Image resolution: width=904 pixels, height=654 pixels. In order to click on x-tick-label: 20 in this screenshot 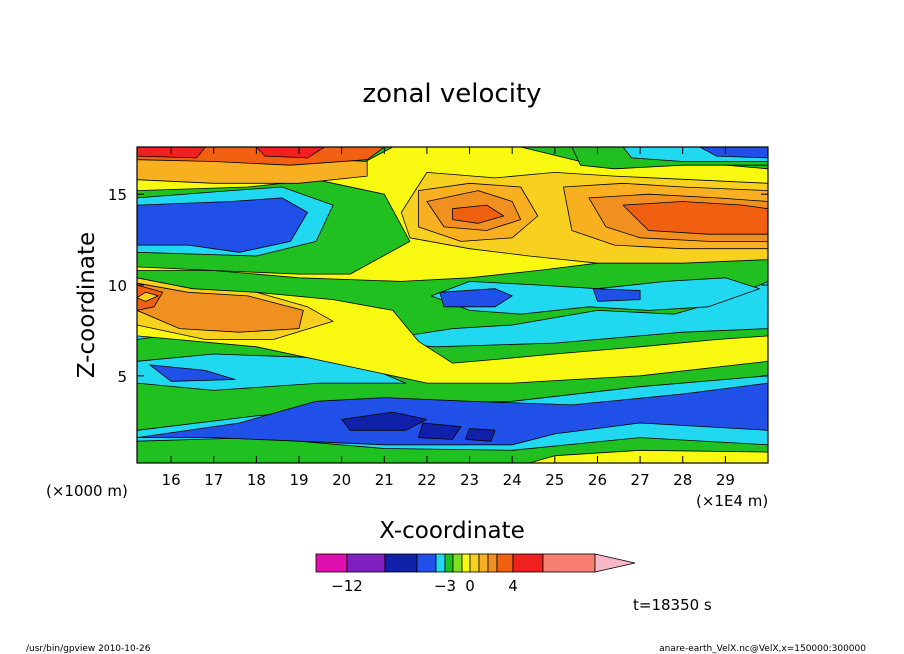, I will do `click(341, 480)`.